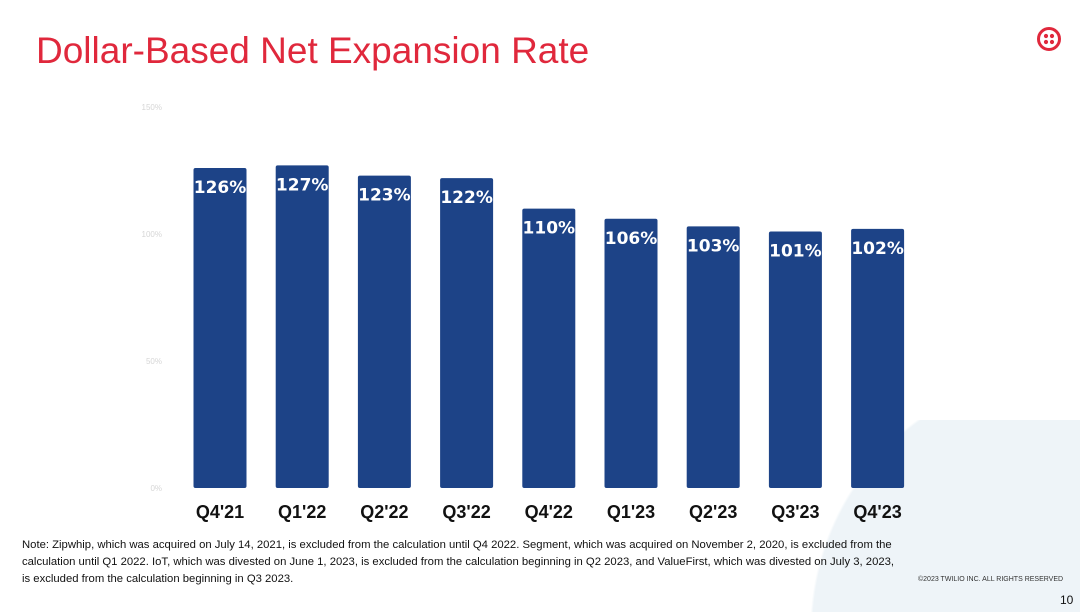 This screenshot has height=612, width=1080. I want to click on data-label: 126%, so click(220, 188).